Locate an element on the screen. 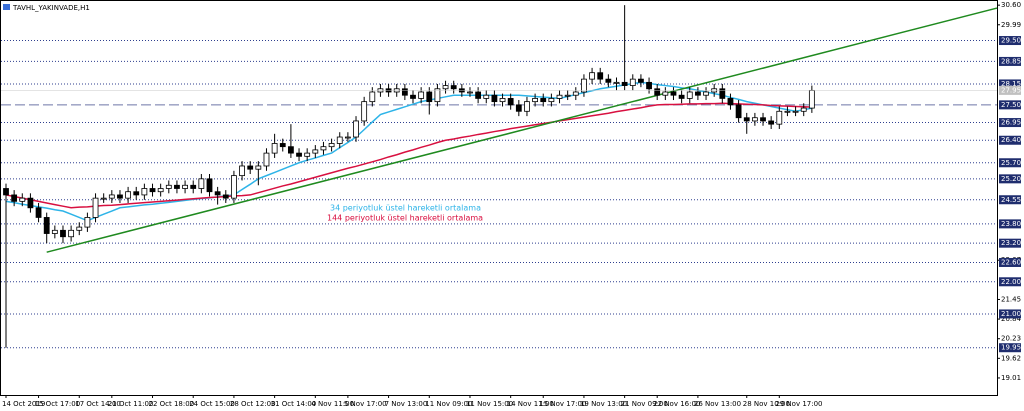  level-label: 26.95 is located at coordinates (1011, 123).